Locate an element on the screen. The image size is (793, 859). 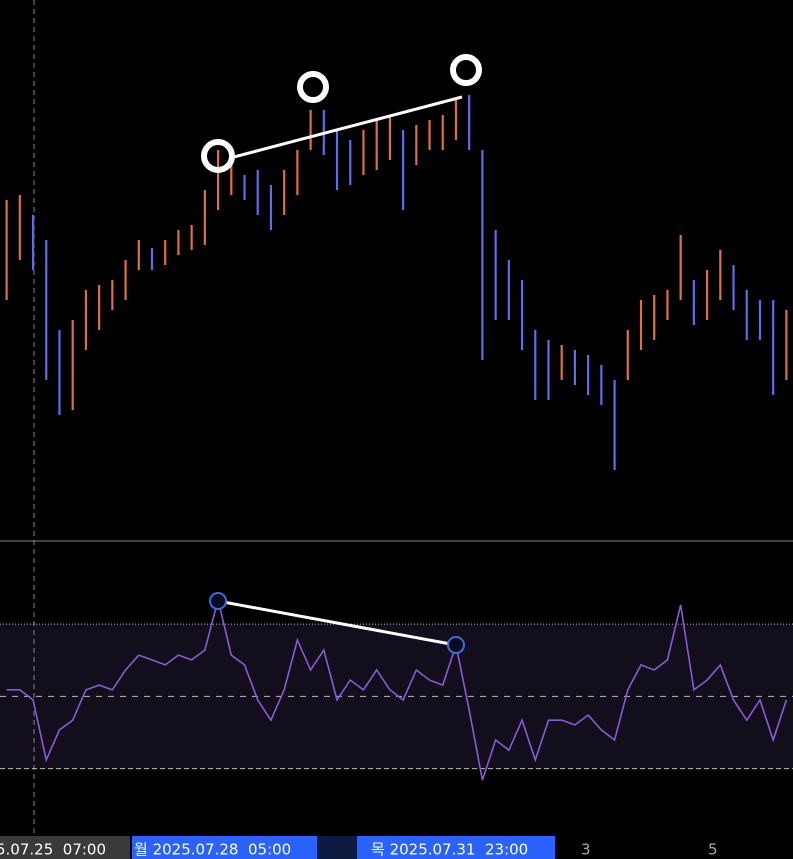
time-label: 5 is located at coordinates (713, 850).